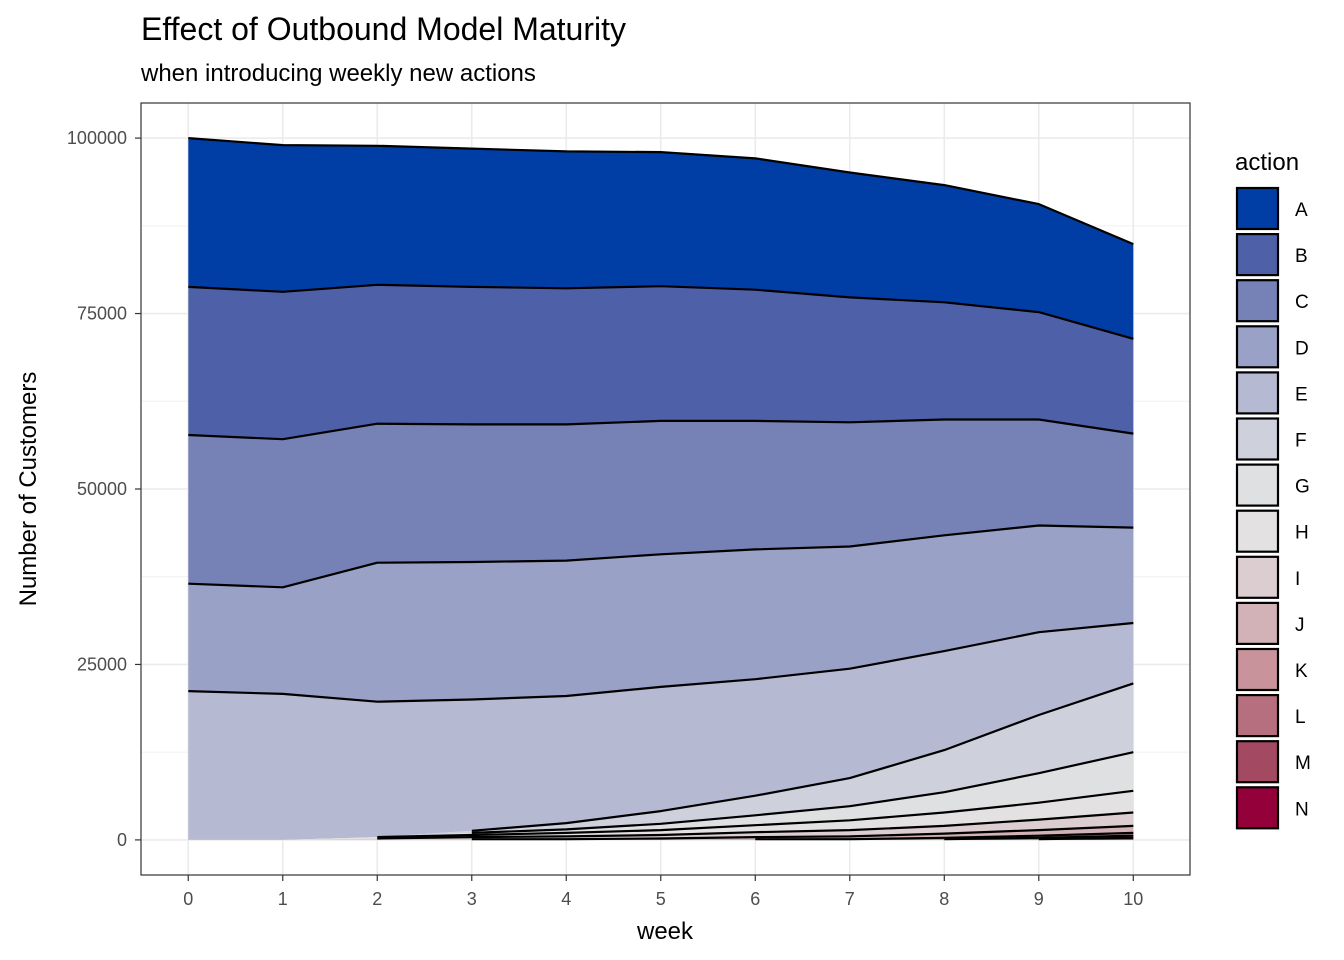  I want to click on boundary-line-L, so click(1039, 837).